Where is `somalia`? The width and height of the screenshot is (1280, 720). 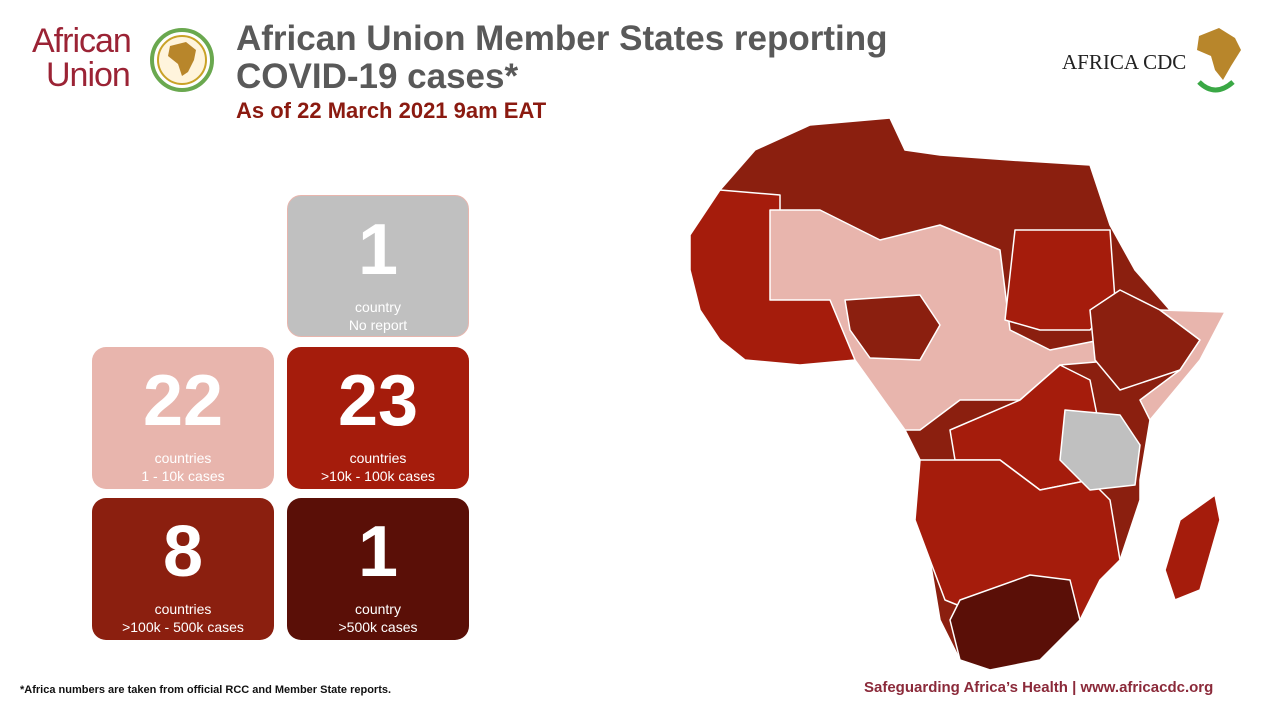
somalia is located at coordinates (1182, 365).